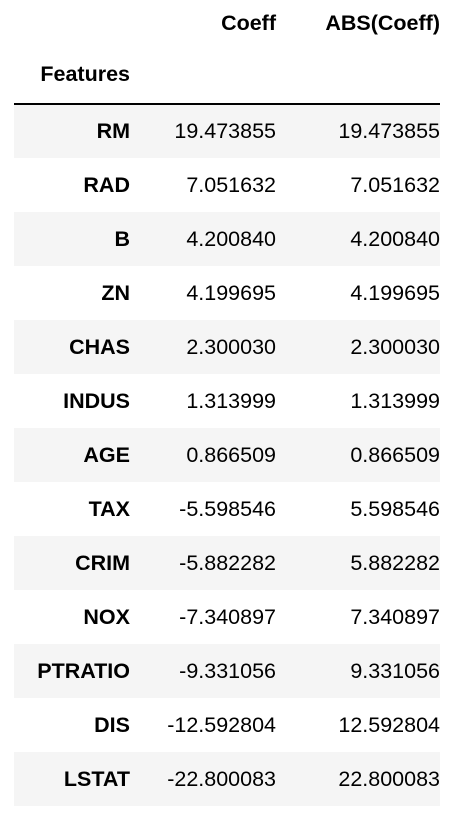  I want to click on cell-coeff: 7.051632, so click(231, 184).